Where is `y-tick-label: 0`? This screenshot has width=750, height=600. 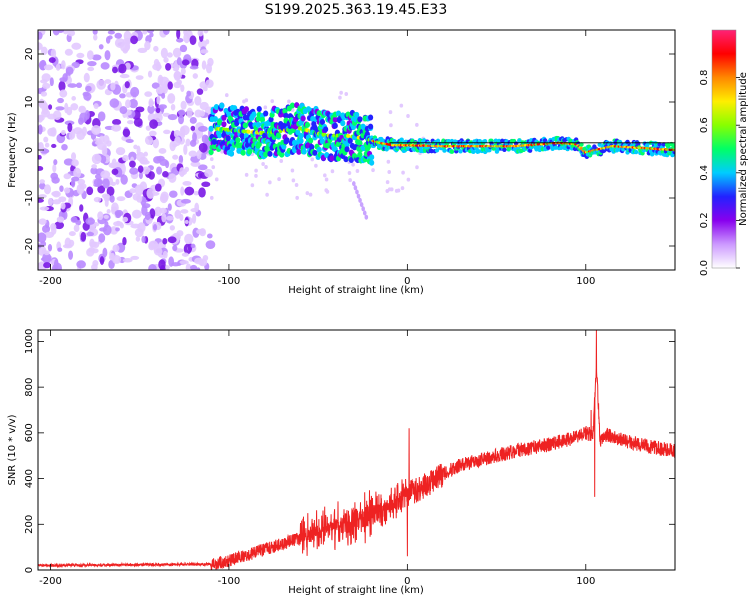 y-tick-label: 0 is located at coordinates (29, 570).